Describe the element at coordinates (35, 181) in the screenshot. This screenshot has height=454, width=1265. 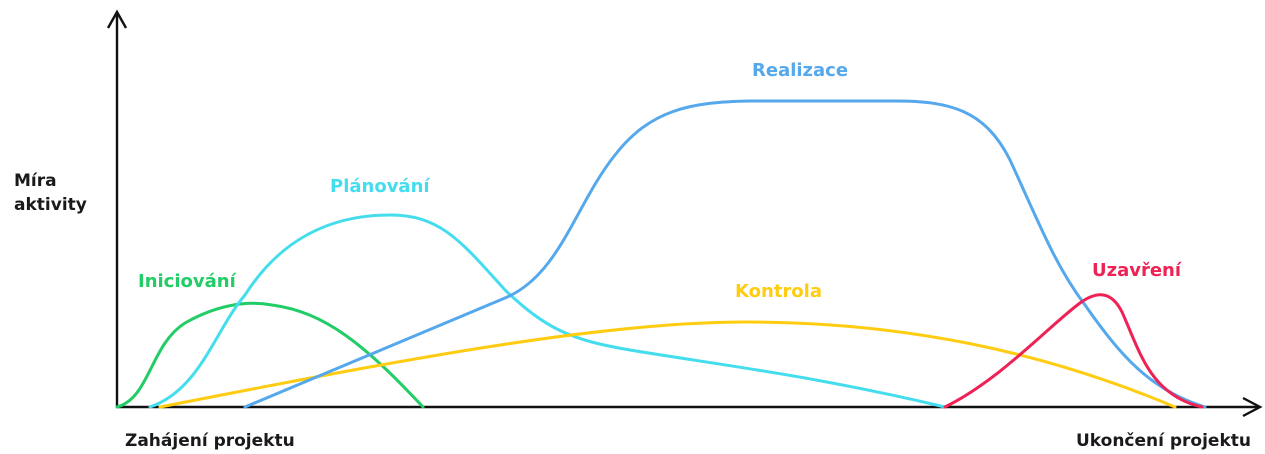
I see `y-axis-label-line1: Míra` at that location.